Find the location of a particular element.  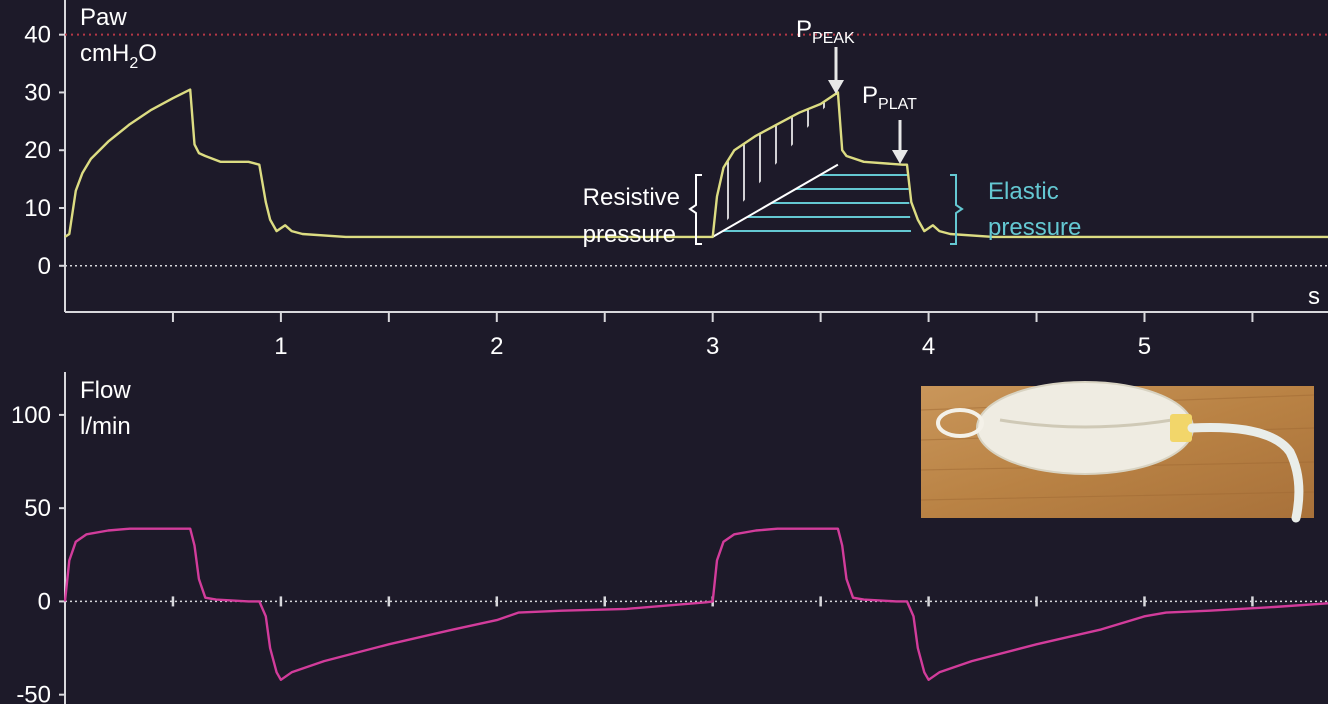

pressure-xtick-label: 4 is located at coordinates (928, 346).